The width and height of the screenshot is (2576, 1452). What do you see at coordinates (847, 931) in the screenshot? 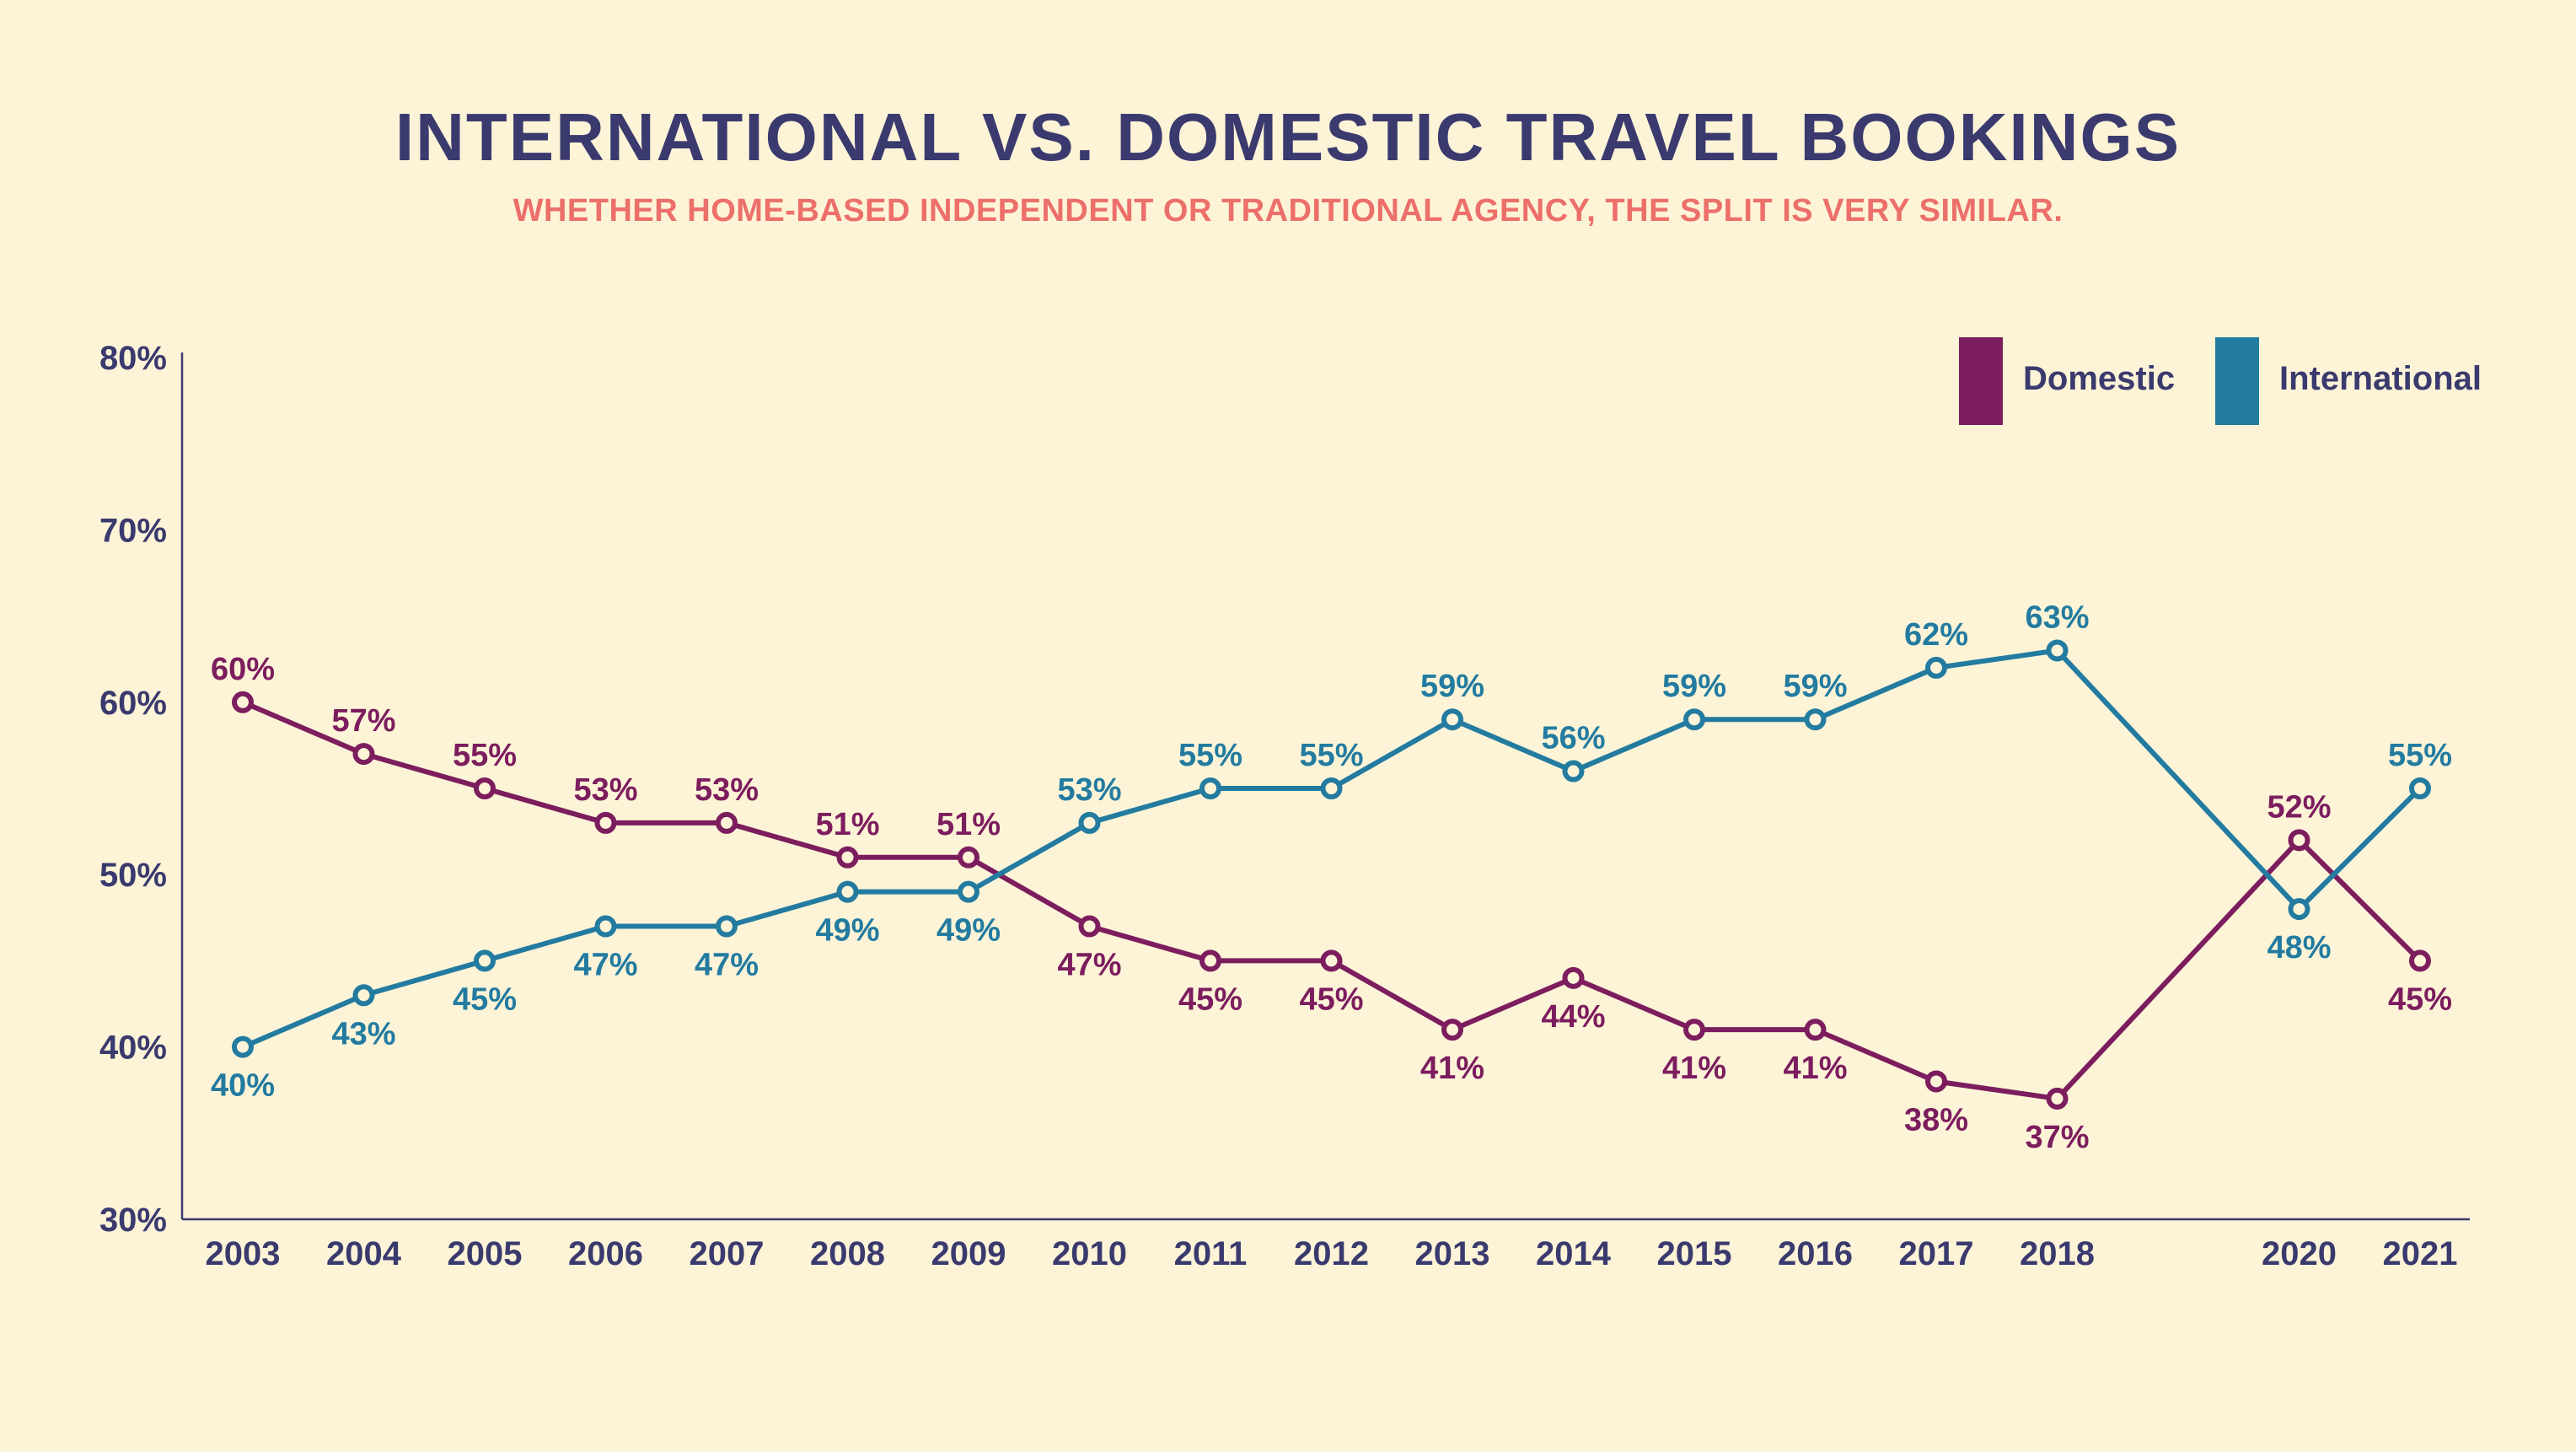
I see `data-label-international: 49%` at bounding box center [847, 931].